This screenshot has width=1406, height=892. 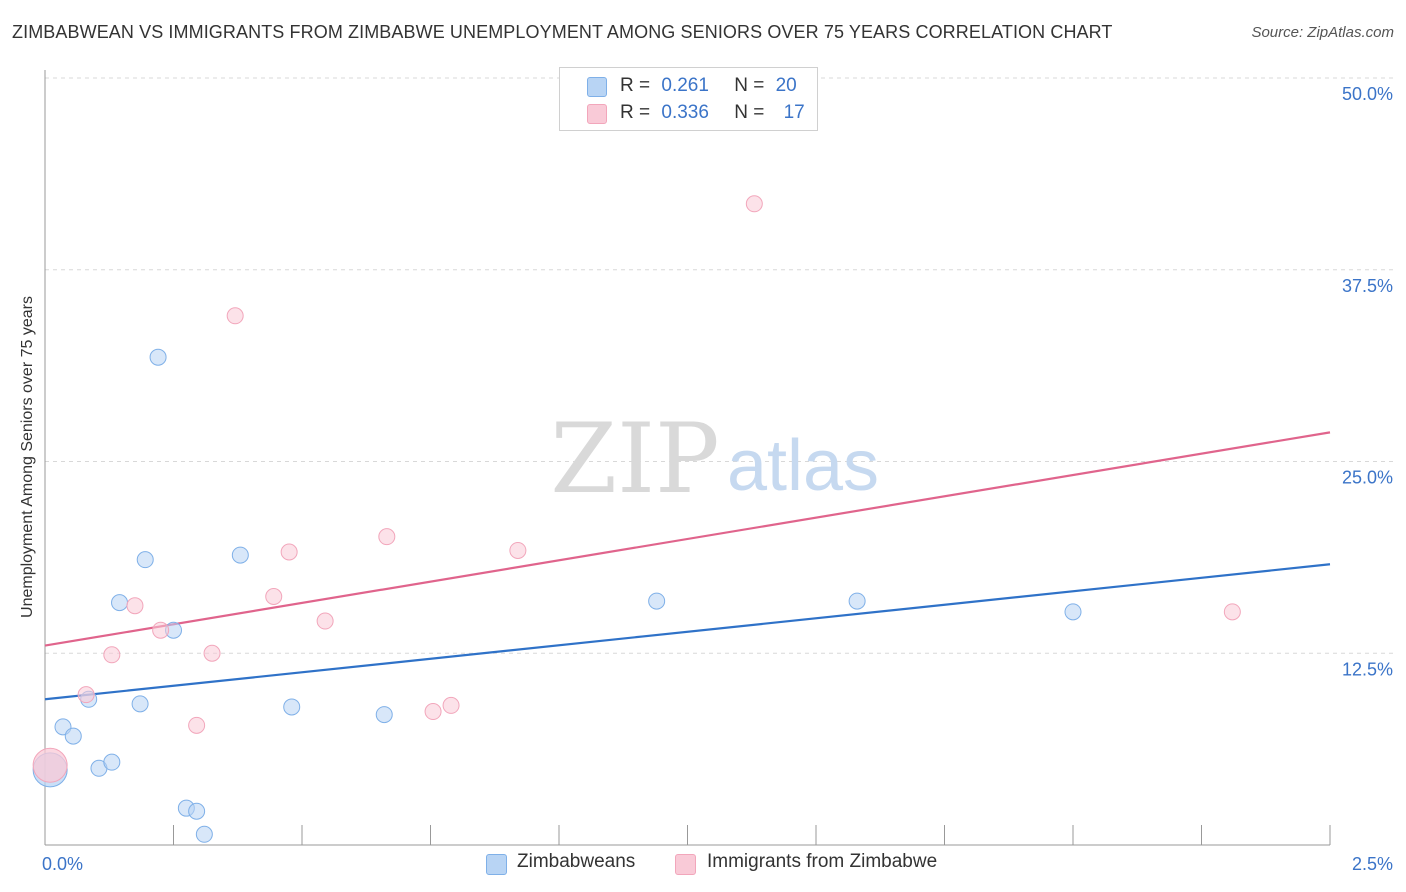 What do you see at coordinates (62, 864) in the screenshot?
I see `x-tick-label: 0.0%` at bounding box center [62, 864].